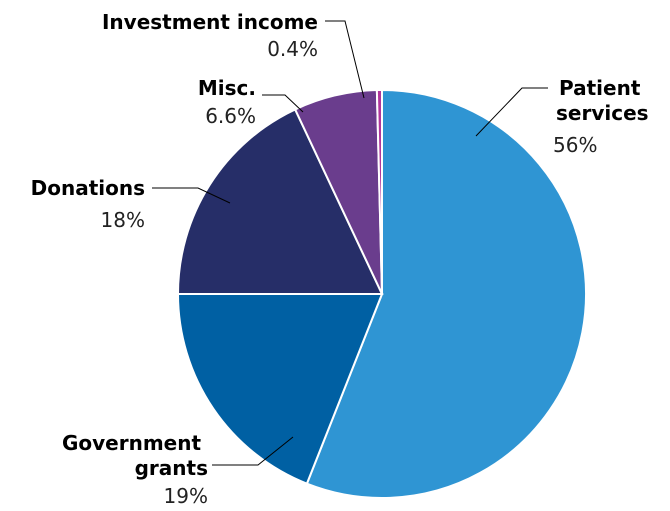  I want to click on pie-slice-government-grants, so click(280, 389).